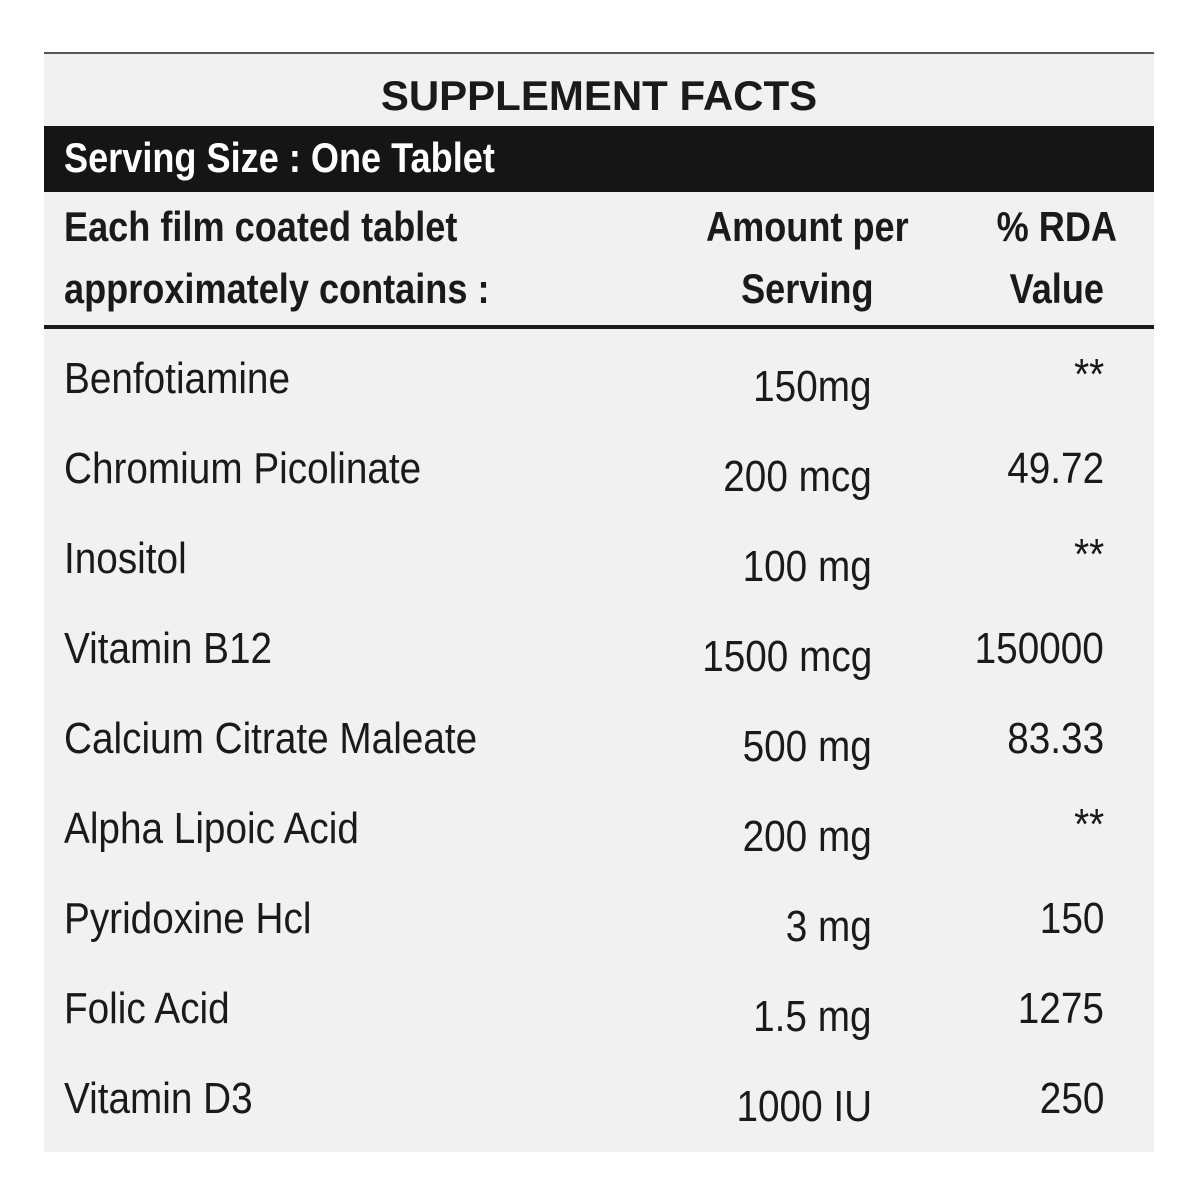 The image size is (1200, 1200). I want to click on header-amount: Amount per Serving, so click(807, 258).